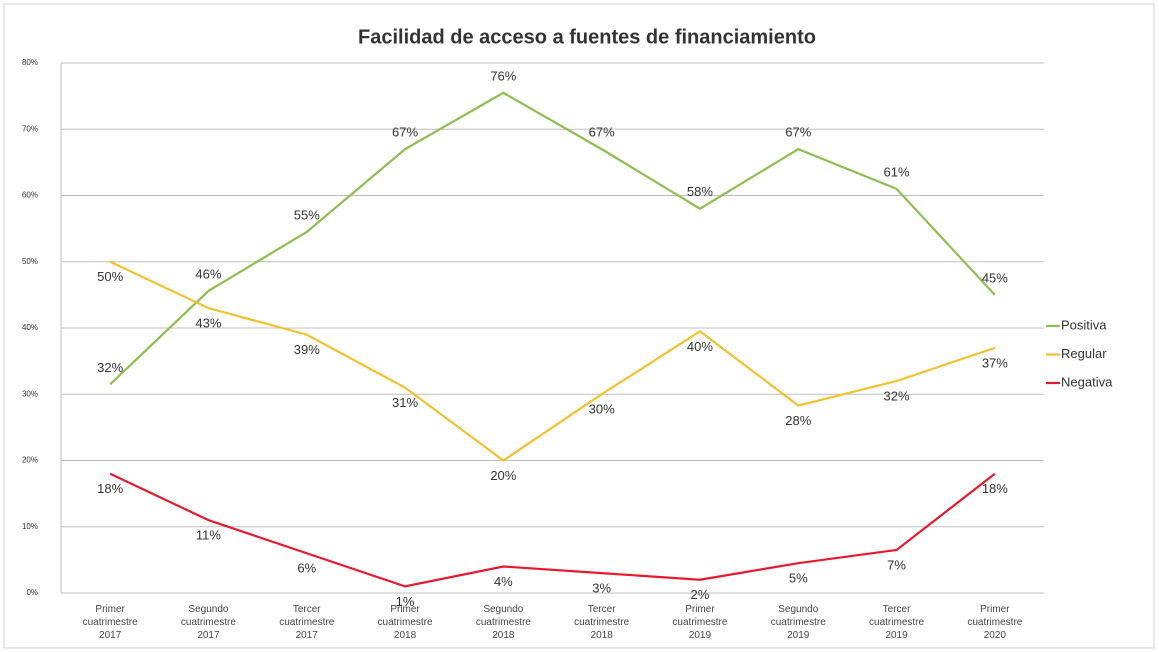 The height and width of the screenshot is (652, 1159). I want to click on x-tick-label: Tercer cuatrimestre 2018, so click(602, 622).